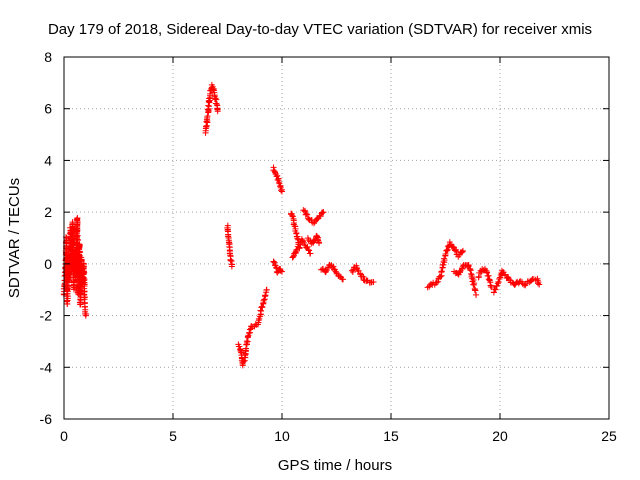 Image resolution: width=640 pixels, height=480 pixels. Describe the element at coordinates (46, 316) in the screenshot. I see `y-tick-label: -2` at that location.